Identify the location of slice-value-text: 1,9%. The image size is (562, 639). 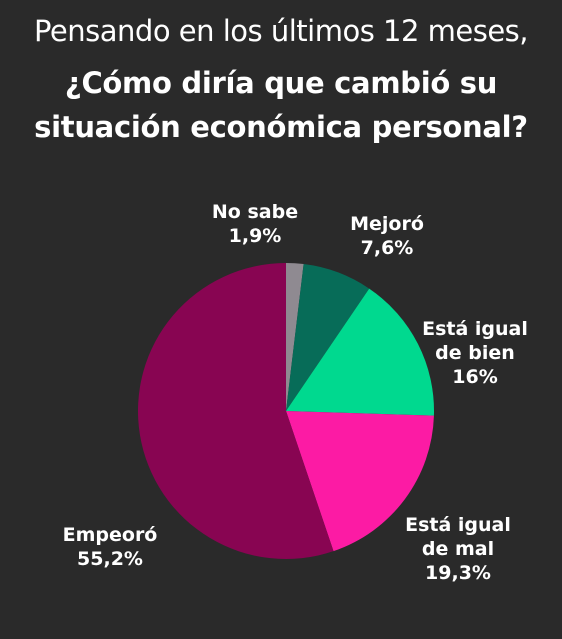
(255, 236).